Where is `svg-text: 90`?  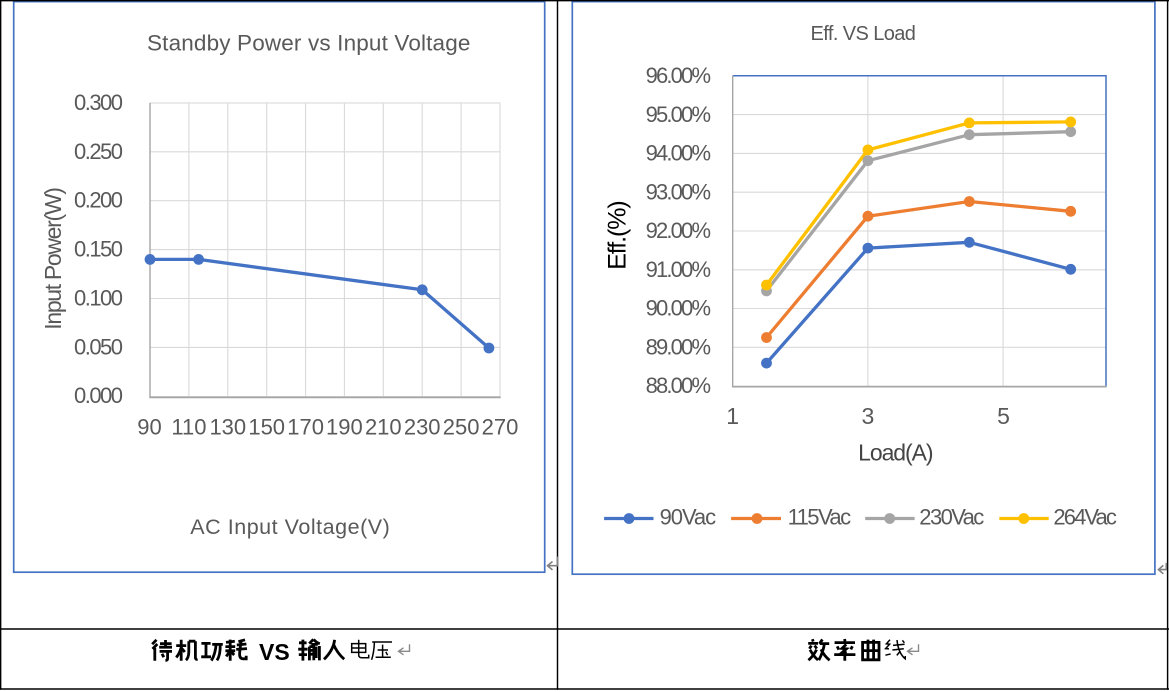 svg-text: 90 is located at coordinates (149, 426).